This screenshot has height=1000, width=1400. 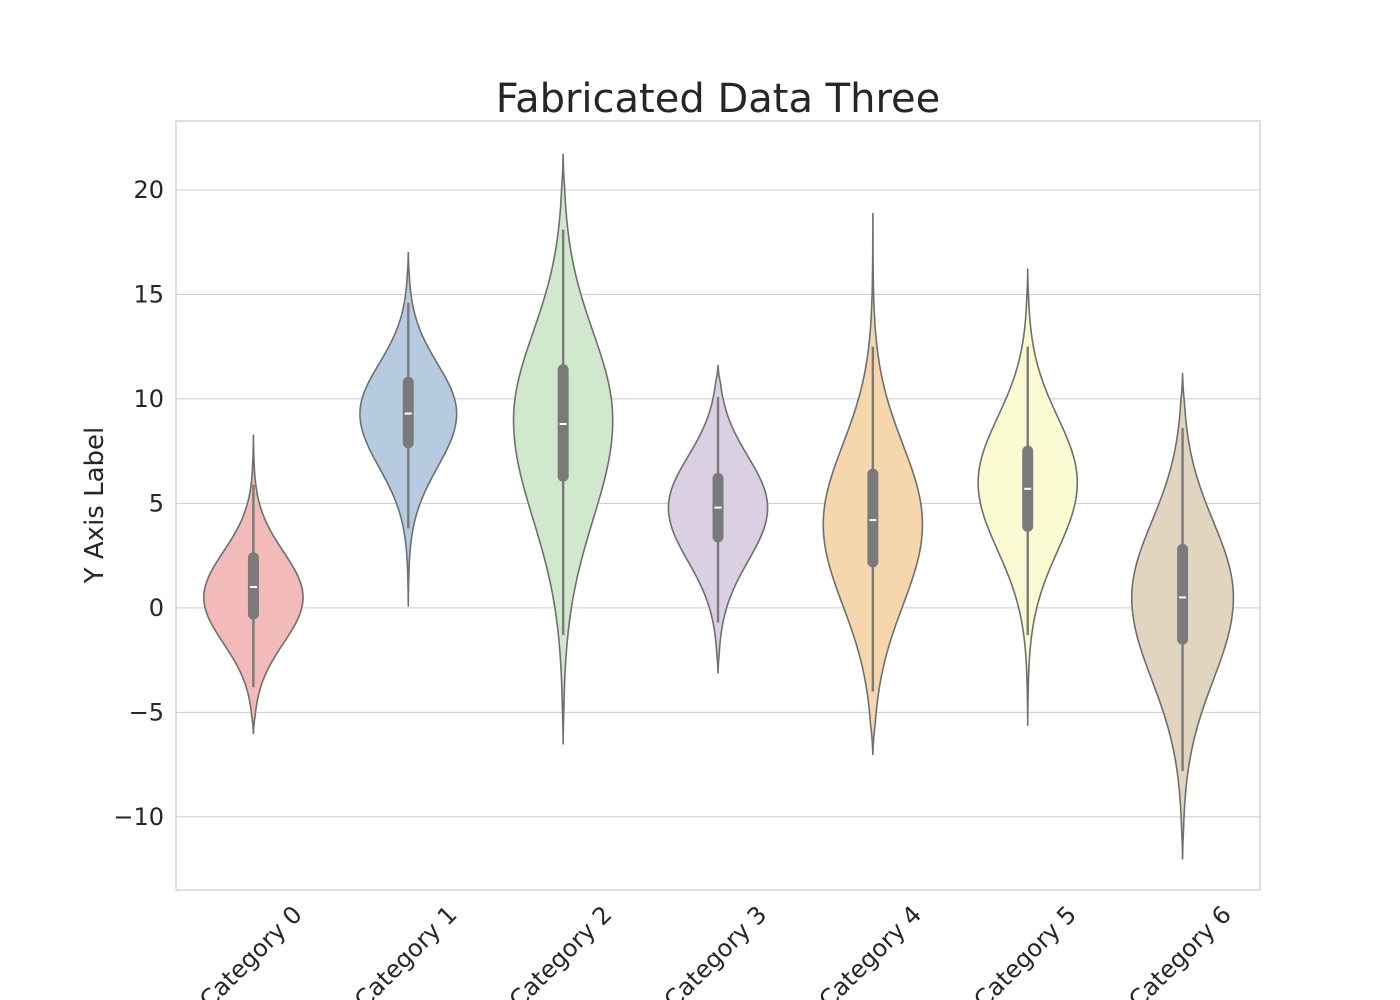 I want to click on x-tick-label: Category 6, so click(x=1180, y=950).